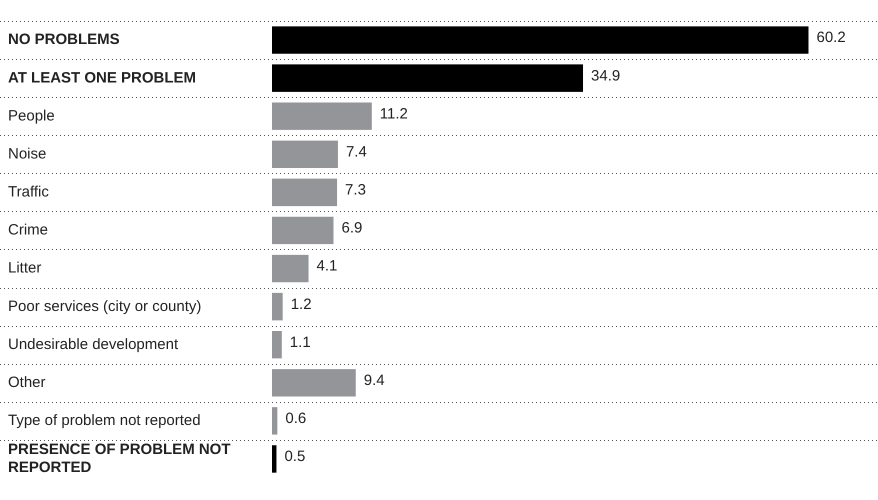  Describe the element at coordinates (295, 419) in the screenshot. I see `data-label: 0.6` at that location.